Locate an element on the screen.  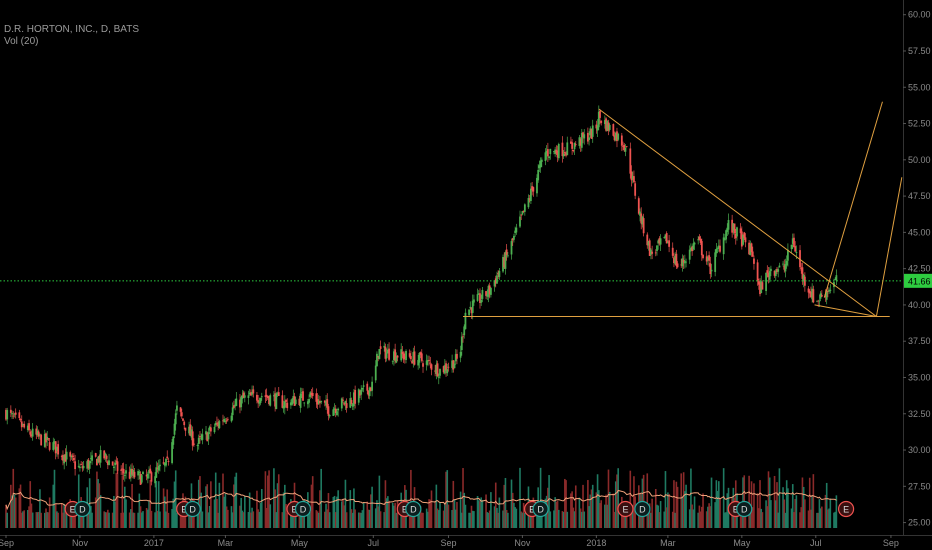
price-tick-label: 40.00 is located at coordinates (919, 305).